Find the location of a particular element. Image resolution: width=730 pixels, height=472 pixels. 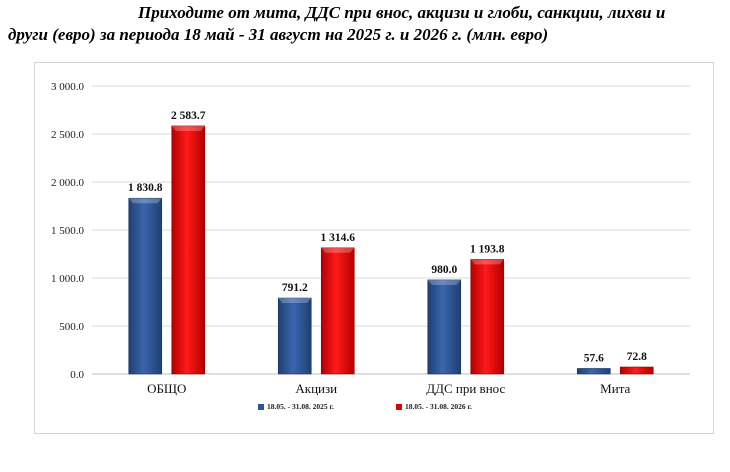

y-tick-label: 500.0 is located at coordinates (71, 327).